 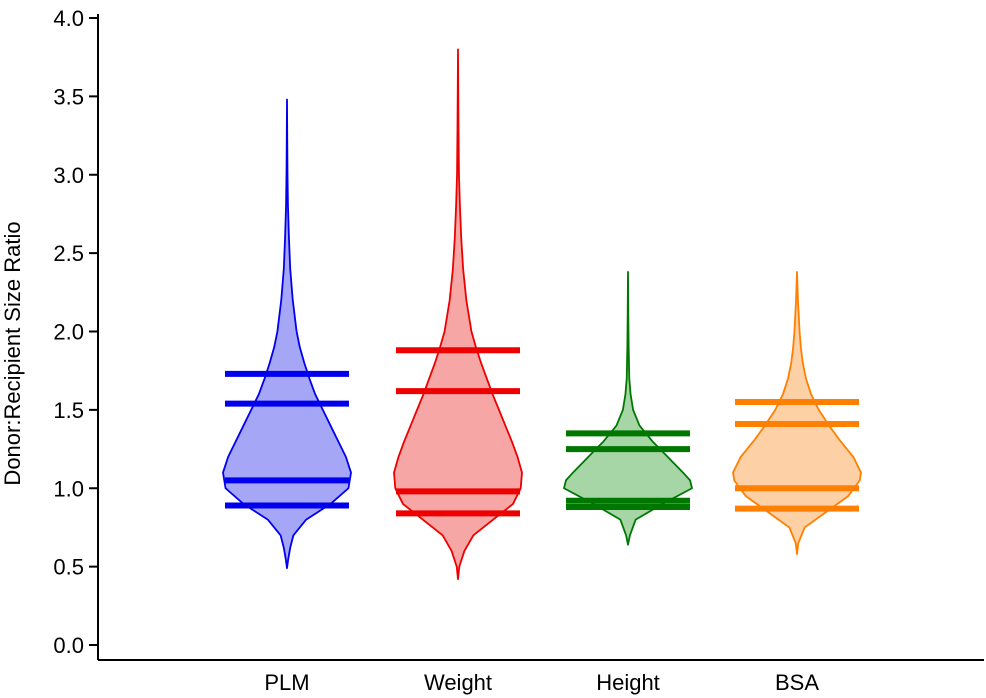 I want to click on x-category-label: Height, so click(x=628, y=682).